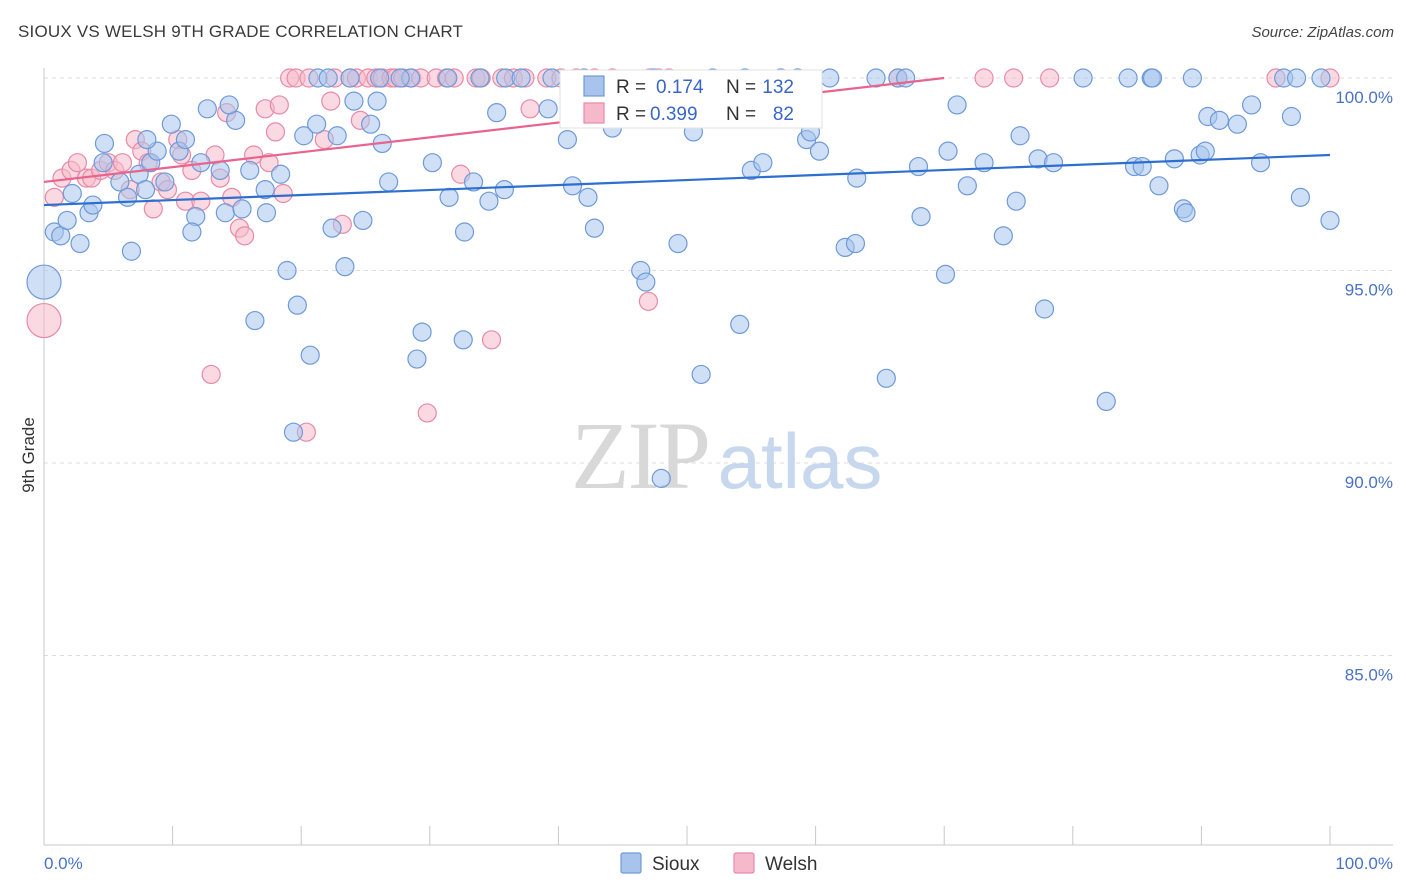 The image size is (1406, 892). What do you see at coordinates (718, 863) in the screenshot?
I see `series-legend: Sioux Welsh` at bounding box center [718, 863].